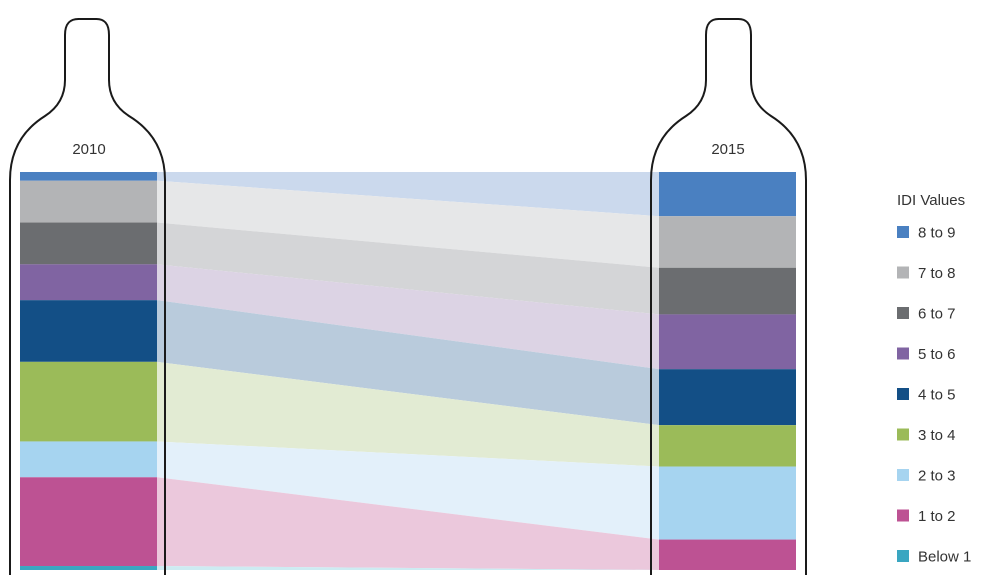 This screenshot has height=575, width=990. What do you see at coordinates (944, 557) in the screenshot?
I see `legend-label-below-1: Below 1` at bounding box center [944, 557].